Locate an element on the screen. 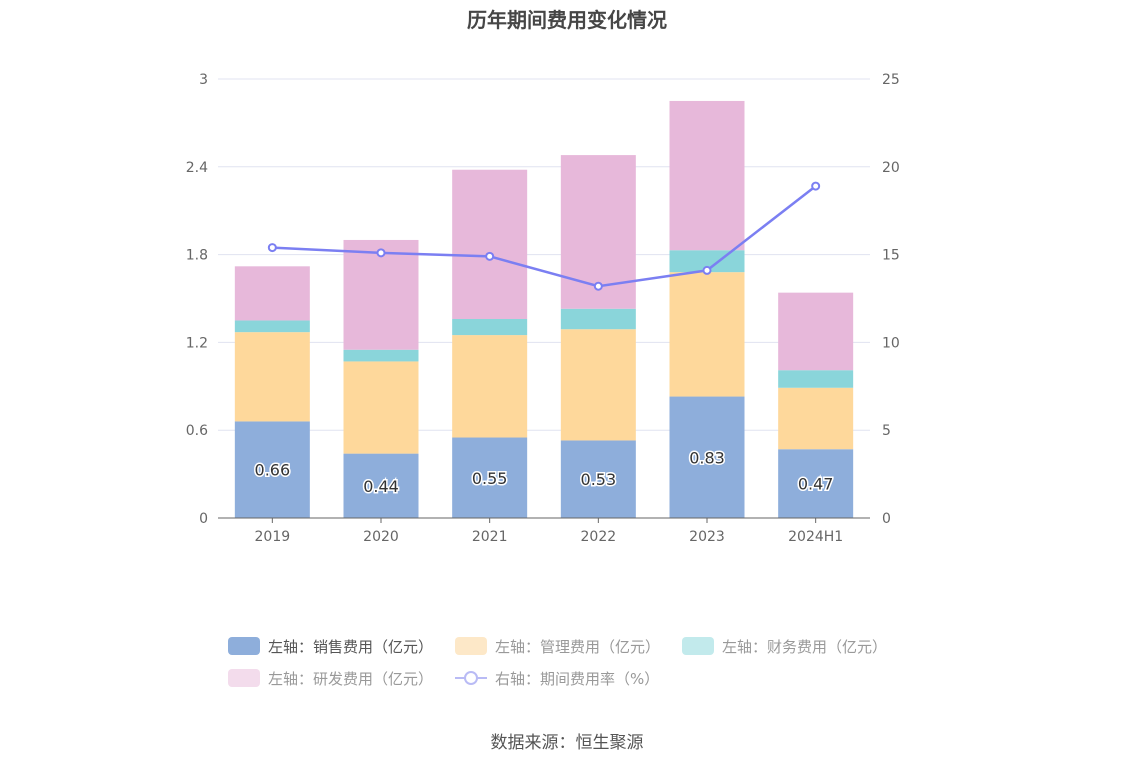 This screenshot has height=766, width=1134. legend-item-finance: 左轴：财务费用（亿元） is located at coordinates (784, 646).